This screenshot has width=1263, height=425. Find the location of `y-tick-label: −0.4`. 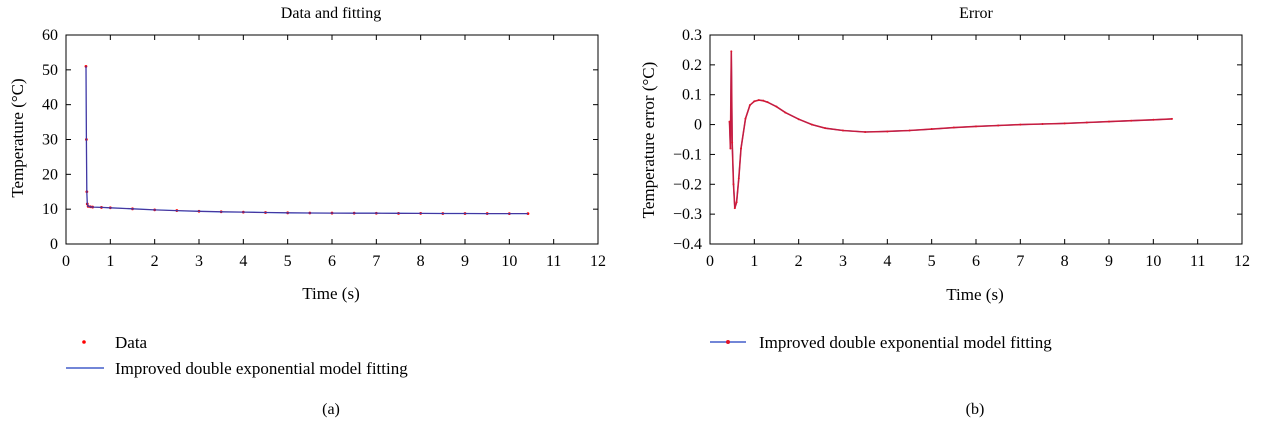

y-tick-label: −0.4 is located at coordinates (687, 244).